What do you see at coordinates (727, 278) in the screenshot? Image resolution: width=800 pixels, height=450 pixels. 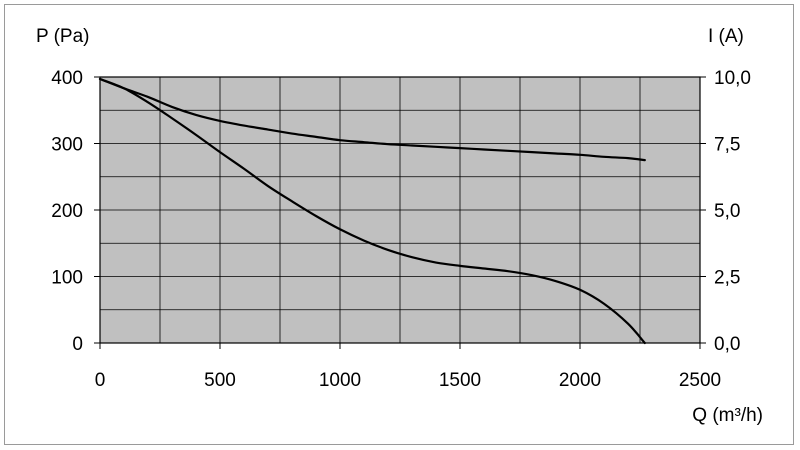 I see `y-right-tick-label: 2,5` at bounding box center [727, 278].